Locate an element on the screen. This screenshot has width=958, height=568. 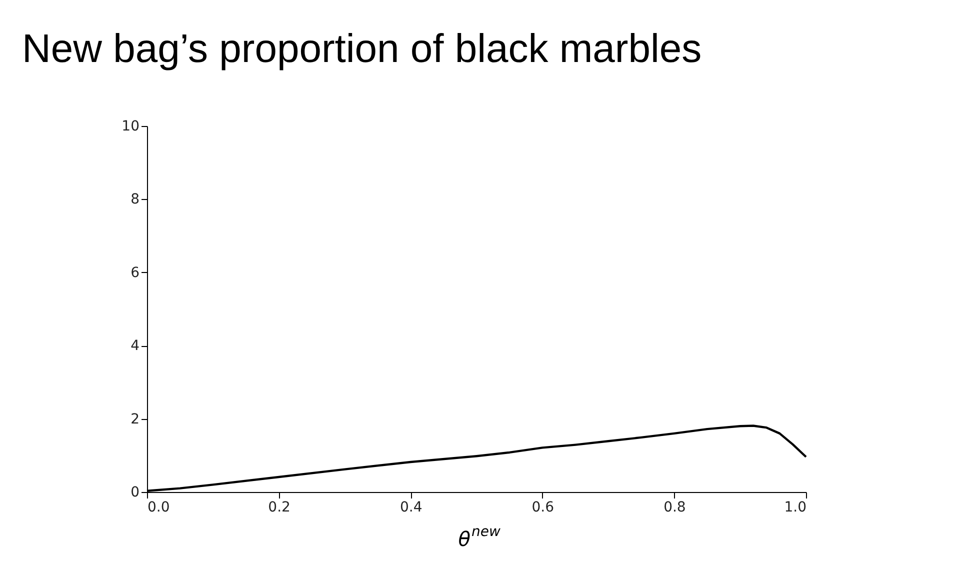
chart-title: New bag’s proportion of black marbles is located at coordinates (362, 49).